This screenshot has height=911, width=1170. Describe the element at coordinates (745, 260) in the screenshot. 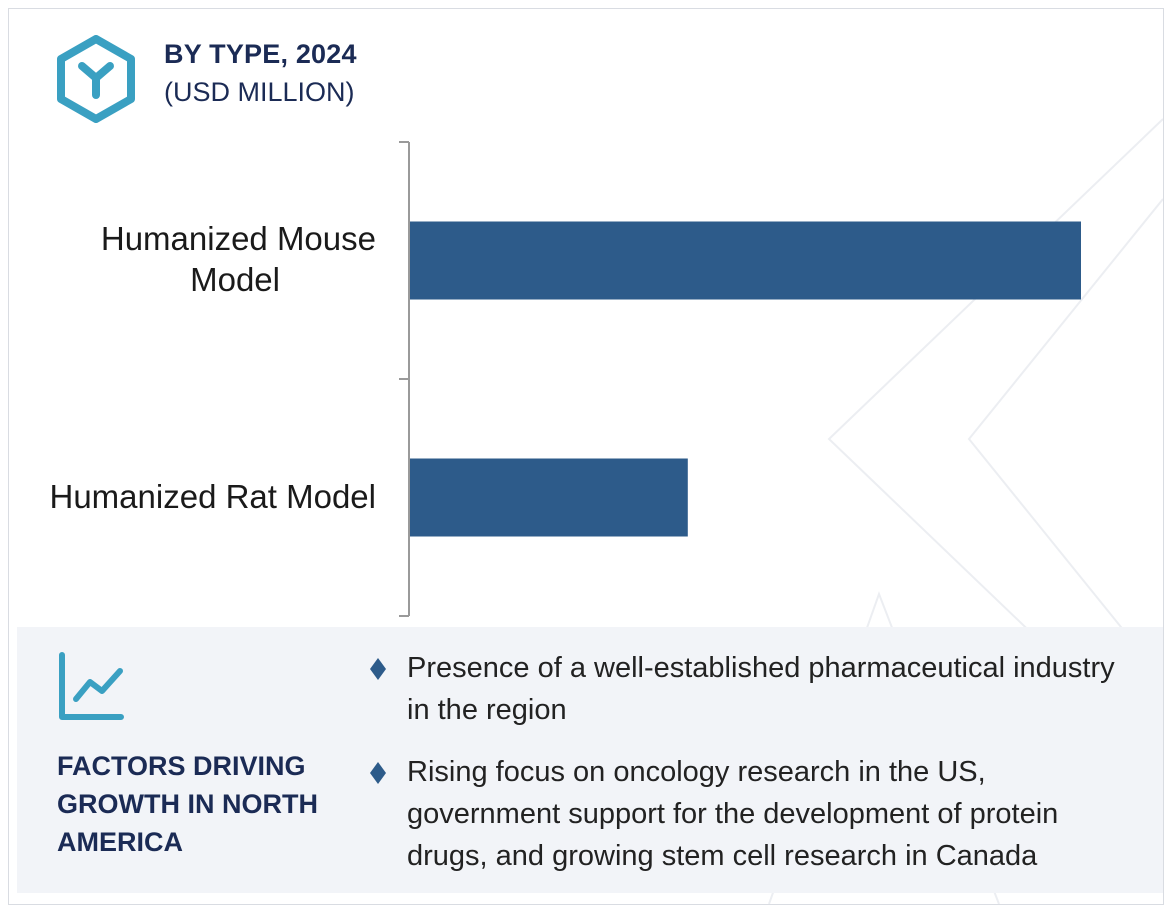

I see `bar-humanized-mouse-model` at that location.